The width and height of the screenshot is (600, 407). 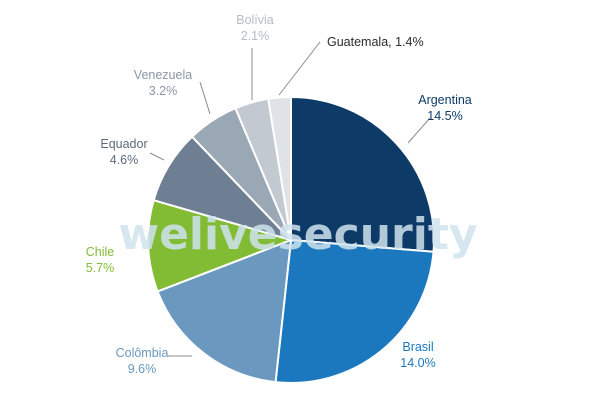 I want to click on label-name-colombia: Colômbia, so click(x=142, y=353).